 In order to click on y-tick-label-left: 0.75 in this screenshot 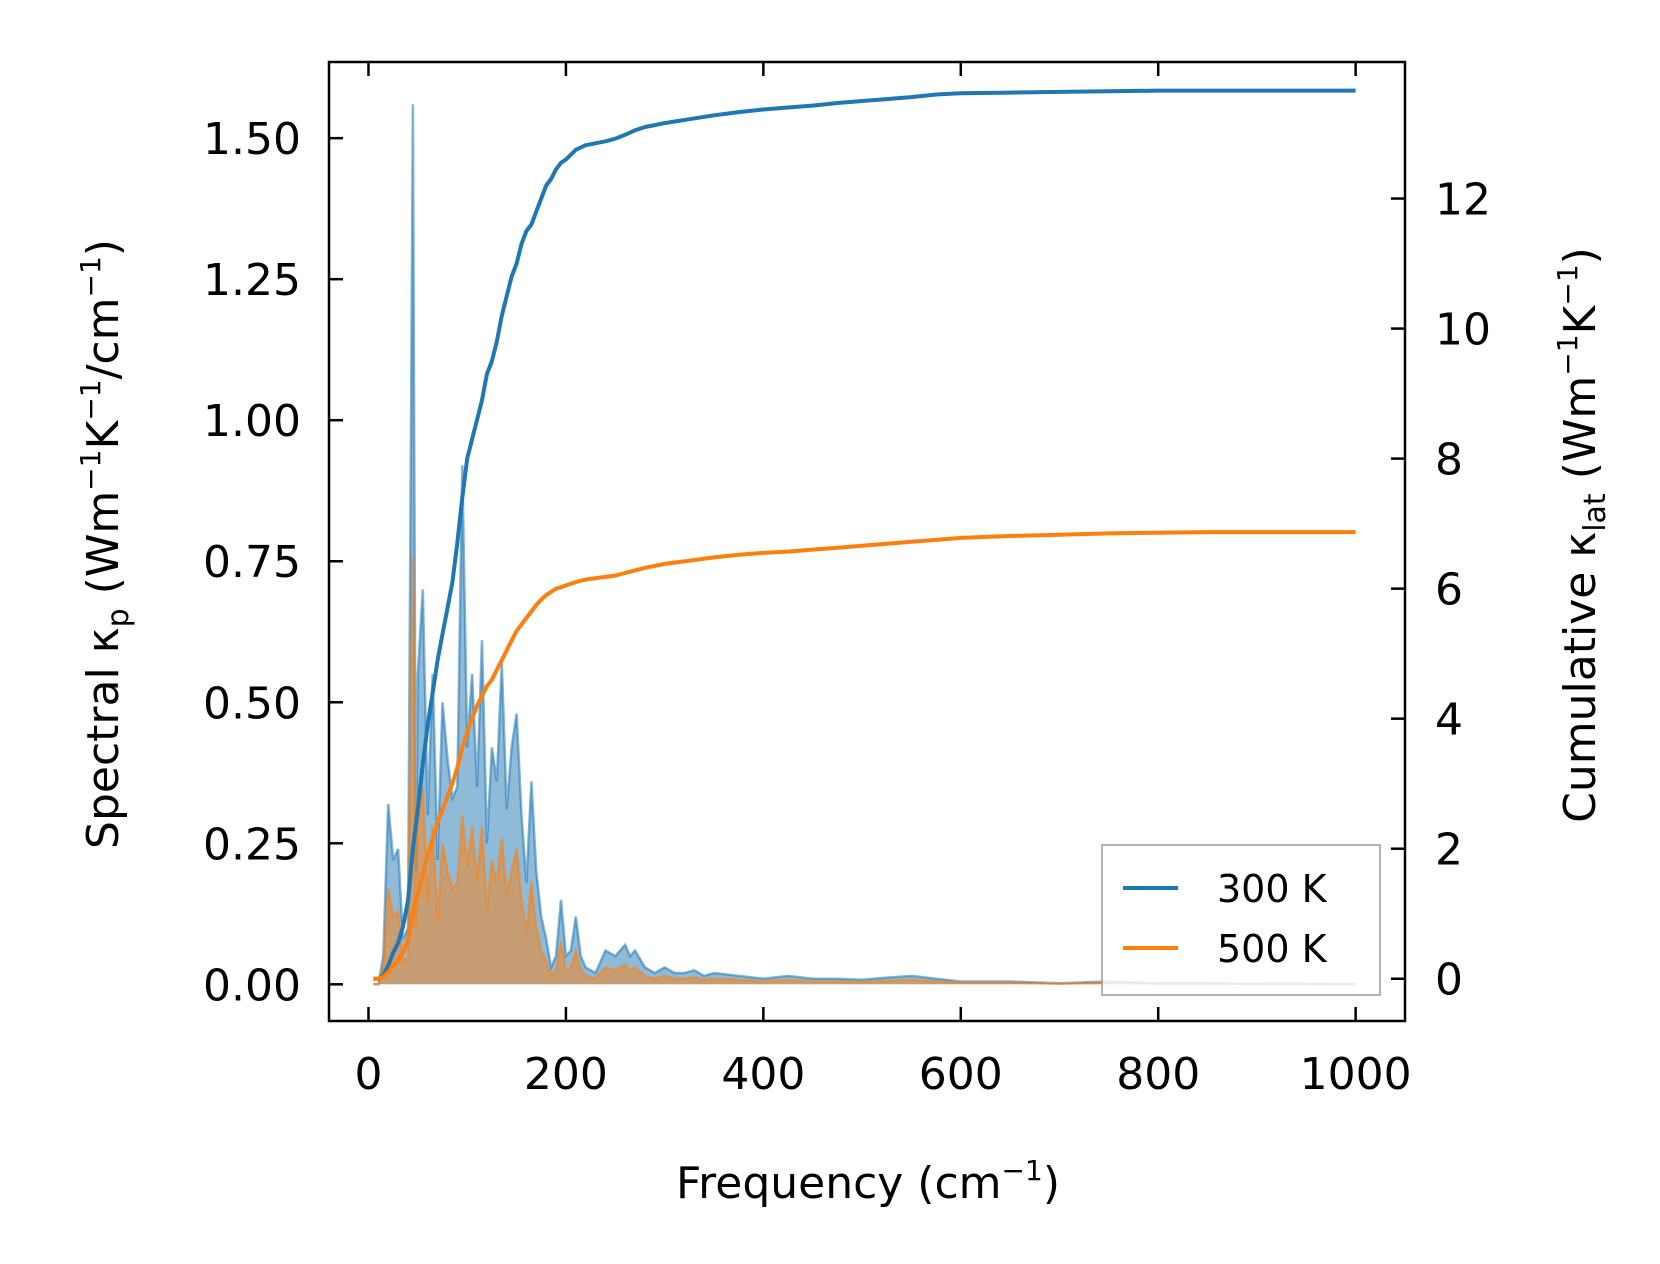, I will do `click(252, 562)`.